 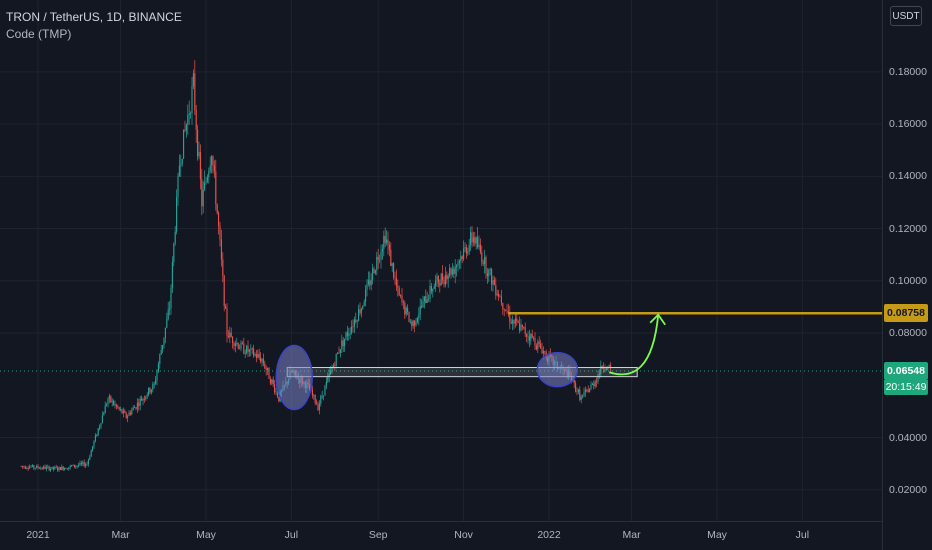 What do you see at coordinates (906, 387) in the screenshot?
I see `bar-countdown: 20:15:49` at bounding box center [906, 387].